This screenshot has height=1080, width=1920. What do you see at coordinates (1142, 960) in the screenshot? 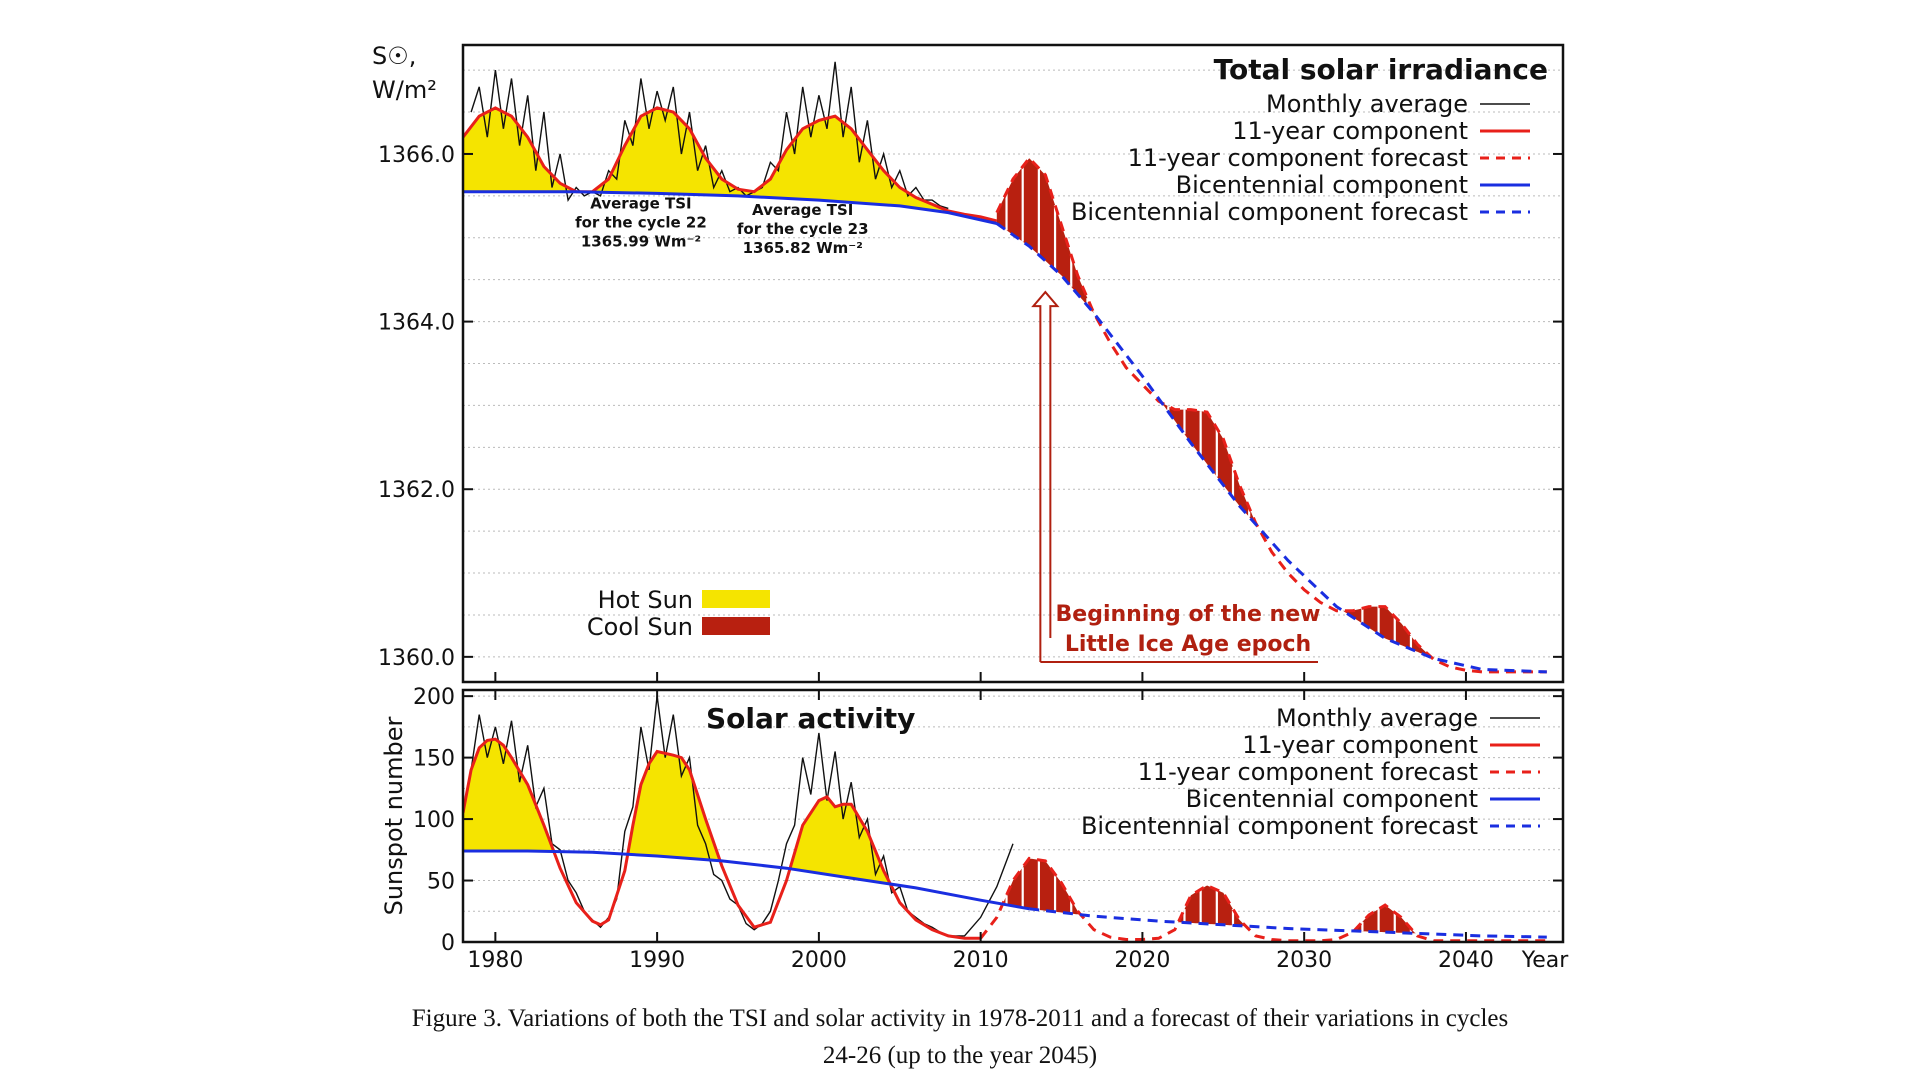
I see `x-tick-label: 2020` at bounding box center [1142, 960].